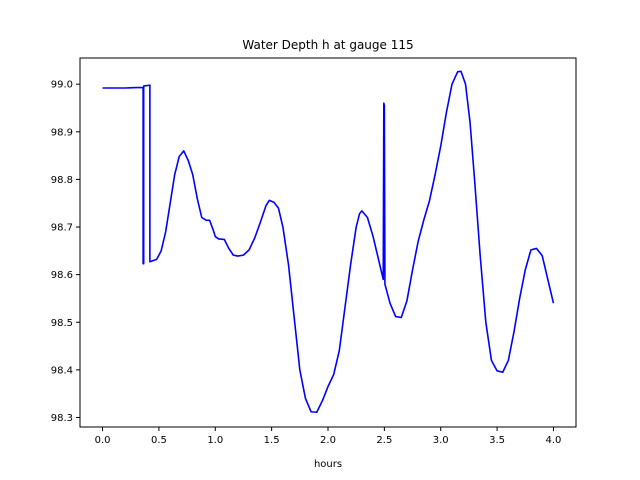 Image resolution: width=640 pixels, height=480 pixels. Describe the element at coordinates (384, 440) in the screenshot. I see `x-tick-label: 2.5` at that location.